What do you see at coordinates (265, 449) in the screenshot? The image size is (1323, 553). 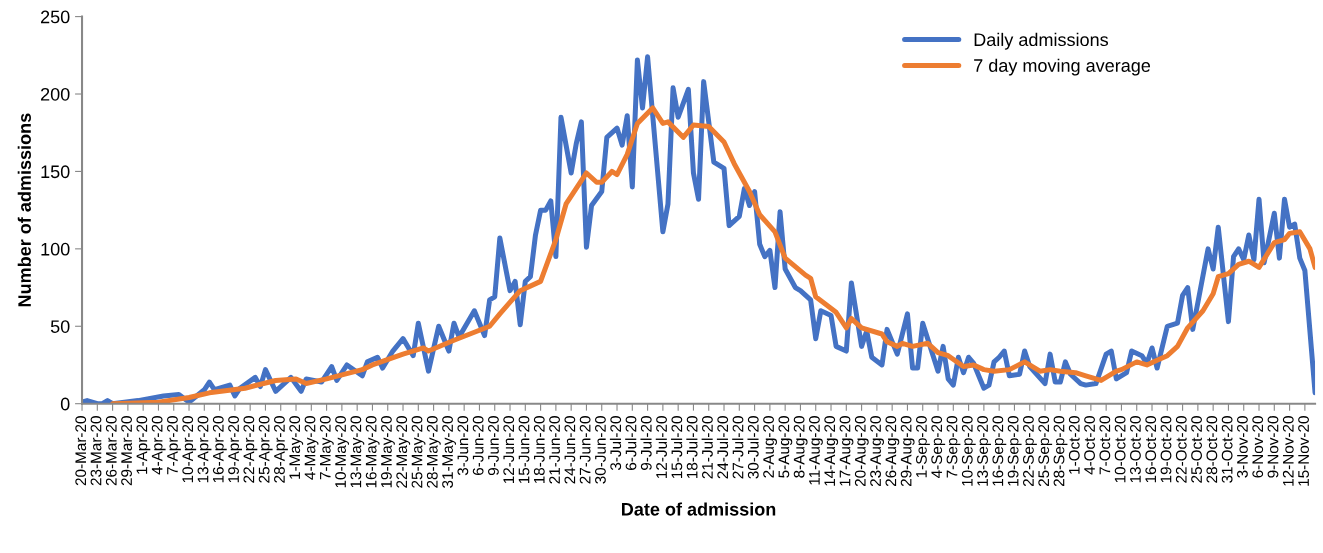 I see `x-tick-label: 25-Apr-20` at bounding box center [265, 449].